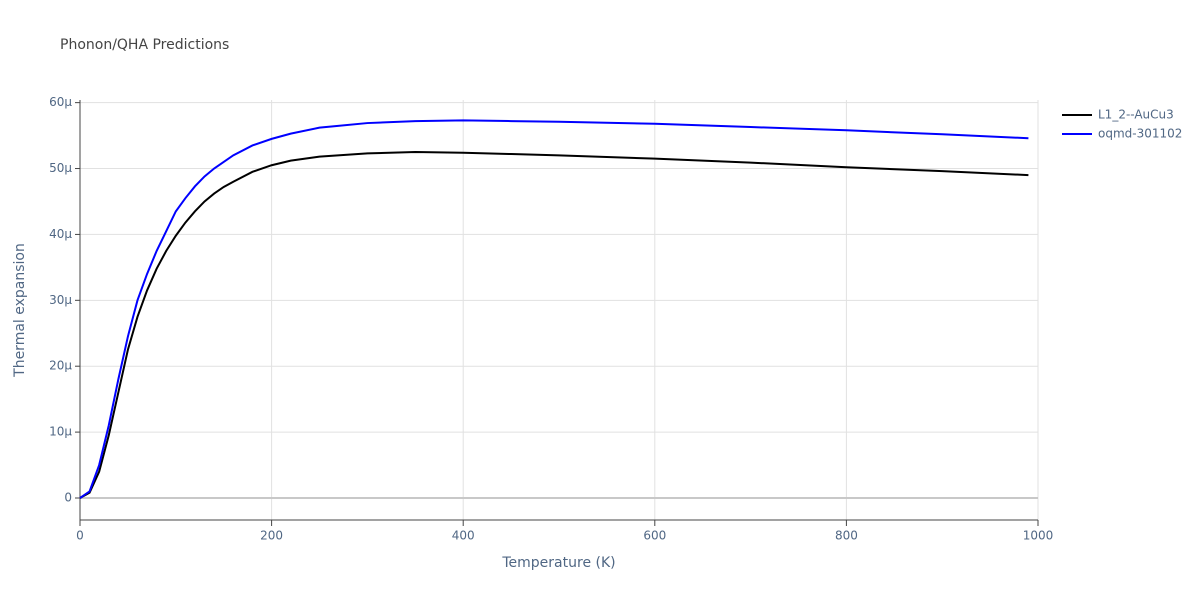 Image resolution: width=1200 pixels, height=600 pixels. I want to click on x-tick-label: 800, so click(846, 536).